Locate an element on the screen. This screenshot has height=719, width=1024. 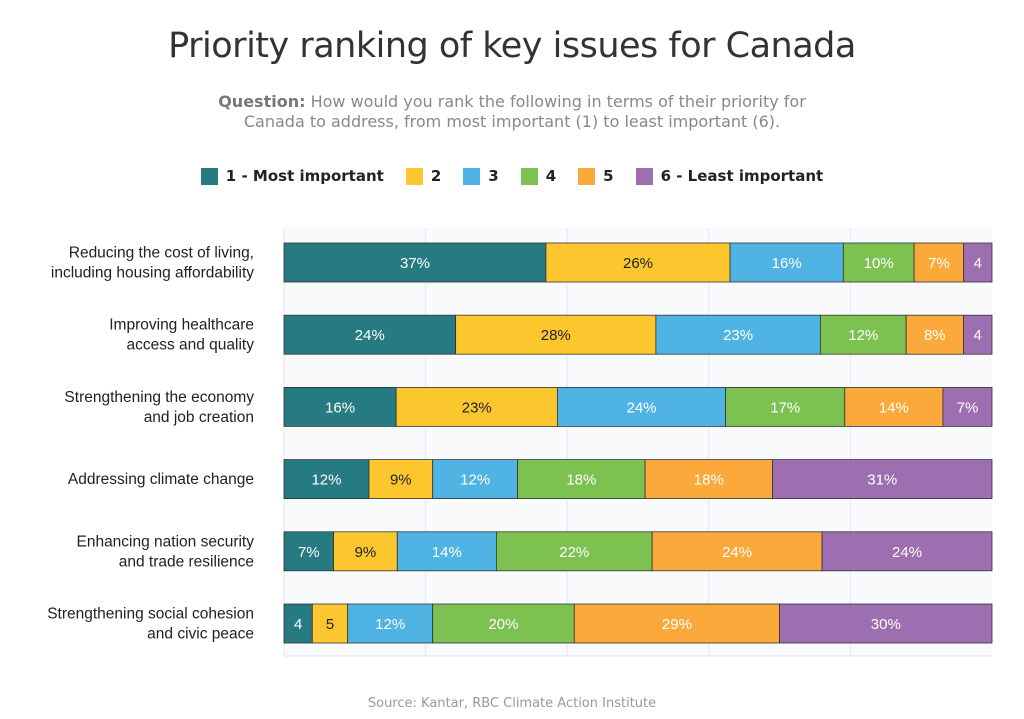
legend-item: 5 is located at coordinates (596, 176).